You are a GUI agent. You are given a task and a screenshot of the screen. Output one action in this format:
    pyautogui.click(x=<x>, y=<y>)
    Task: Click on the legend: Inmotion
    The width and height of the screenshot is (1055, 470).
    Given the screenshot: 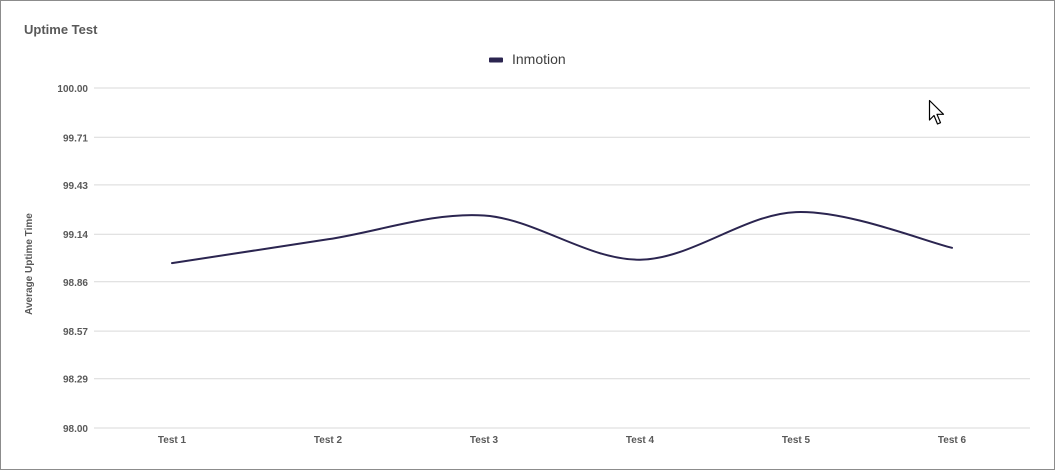 What is the action you would take?
    pyautogui.click(x=527, y=59)
    